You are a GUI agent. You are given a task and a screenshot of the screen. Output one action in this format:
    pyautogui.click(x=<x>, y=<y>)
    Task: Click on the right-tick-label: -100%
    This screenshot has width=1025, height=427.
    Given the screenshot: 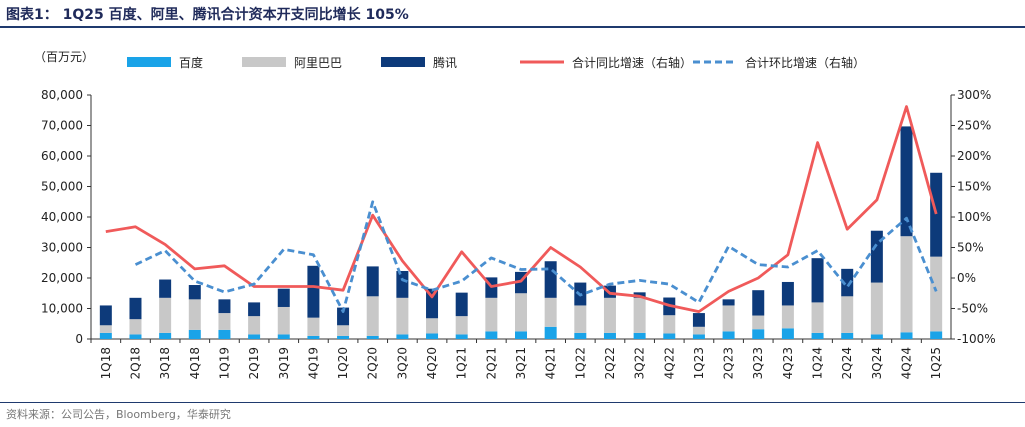 What is the action you would take?
    pyautogui.click(x=976, y=339)
    